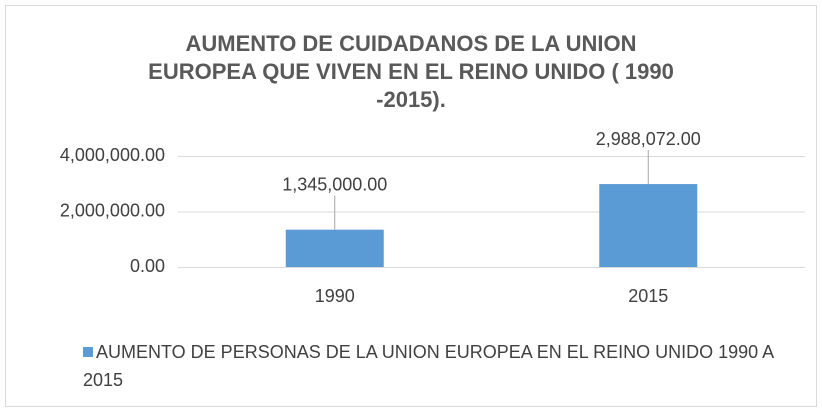 This screenshot has height=412, width=822. What do you see at coordinates (112, 155) in the screenshot?
I see `y-tick-label: 4,000,000.00` at bounding box center [112, 155].